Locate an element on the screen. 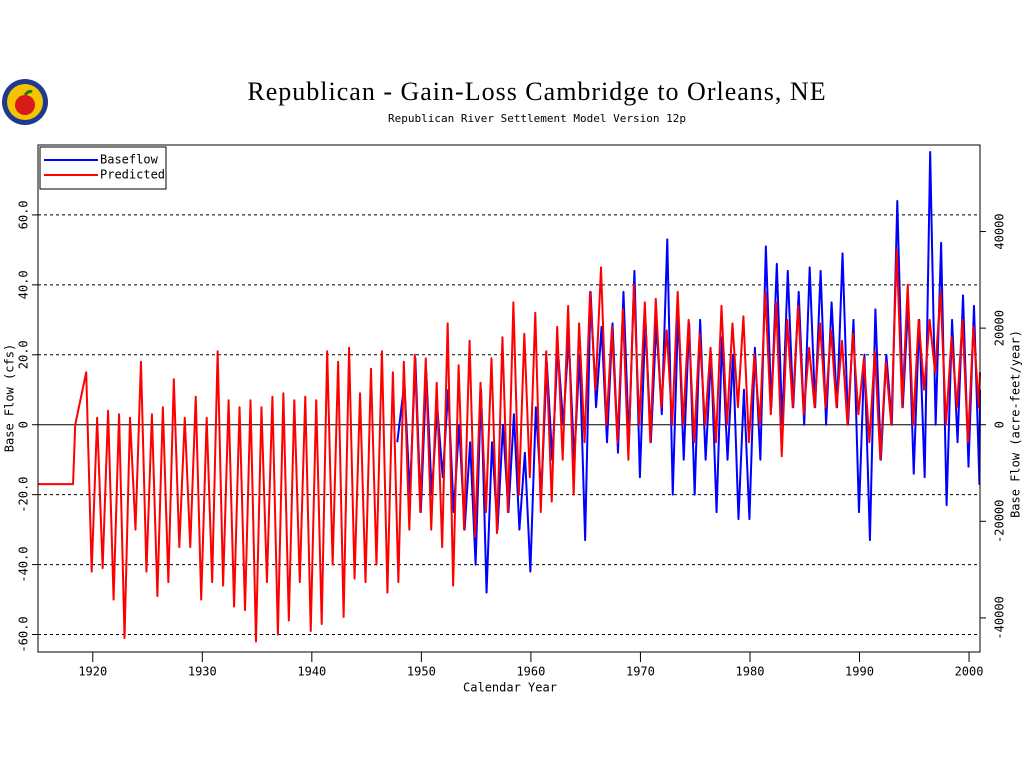  y-tick-label: -40.0 is located at coordinates (24, 565).